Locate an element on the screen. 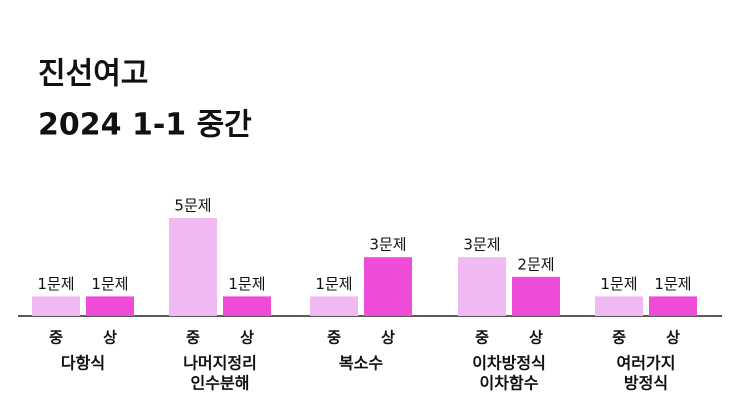  category-label: 이차방정식 is located at coordinates (509, 363).